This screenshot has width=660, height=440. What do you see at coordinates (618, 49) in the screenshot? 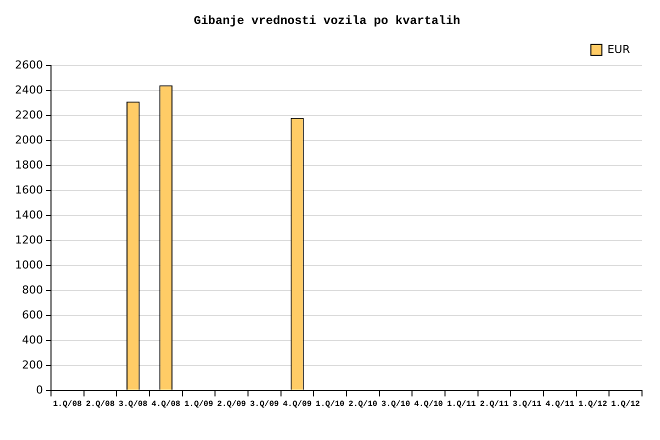
I see `legend-label: EUR` at bounding box center [618, 49].